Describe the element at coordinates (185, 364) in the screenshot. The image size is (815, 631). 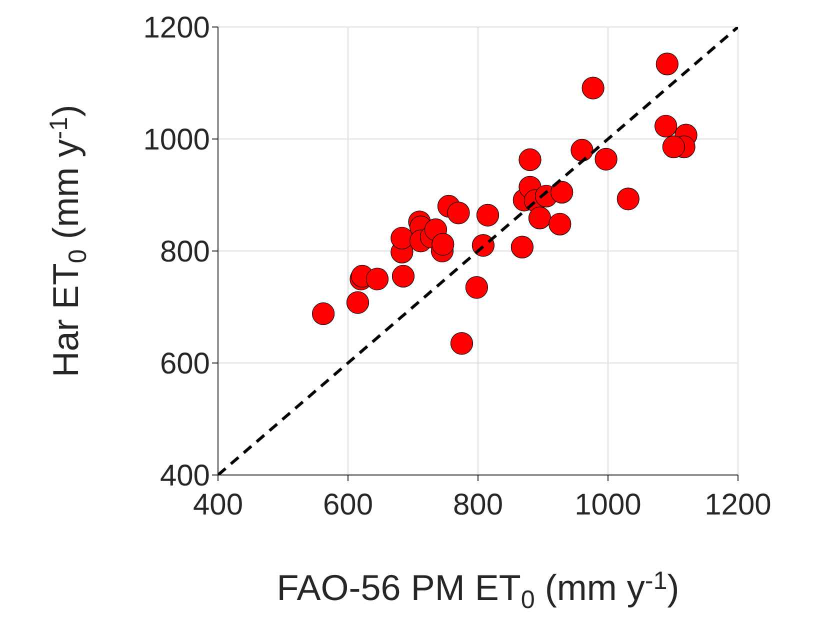
I see `y-tick-label: 600` at that location.